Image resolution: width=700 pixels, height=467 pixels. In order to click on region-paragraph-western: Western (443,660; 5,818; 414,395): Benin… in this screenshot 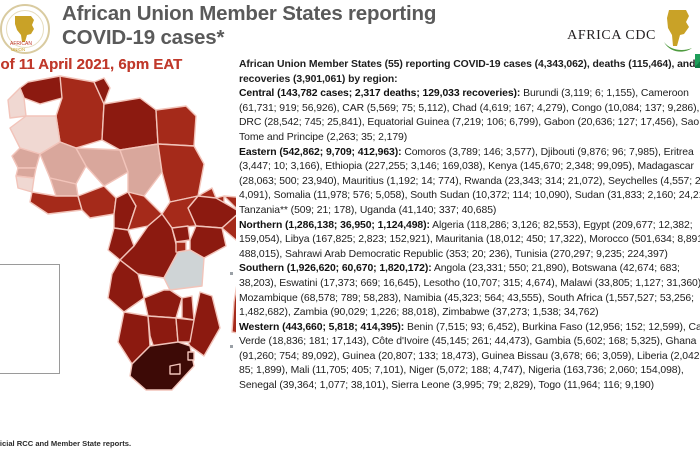, I will do `click(469, 357)`.